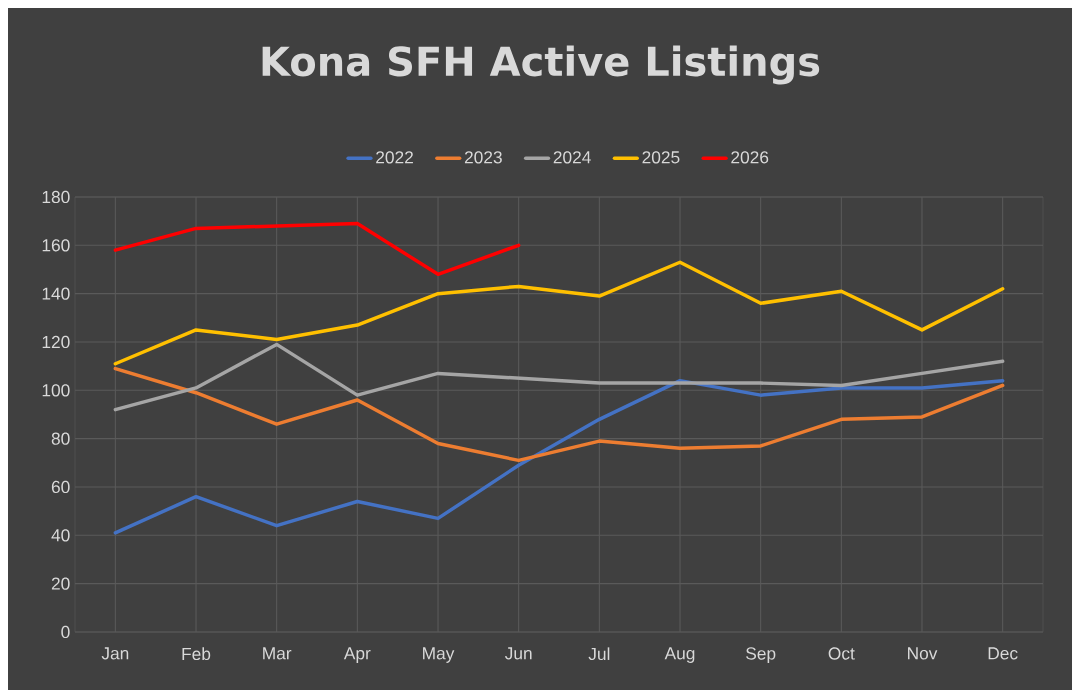  I want to click on y-tick-label: 80, so click(60, 438).